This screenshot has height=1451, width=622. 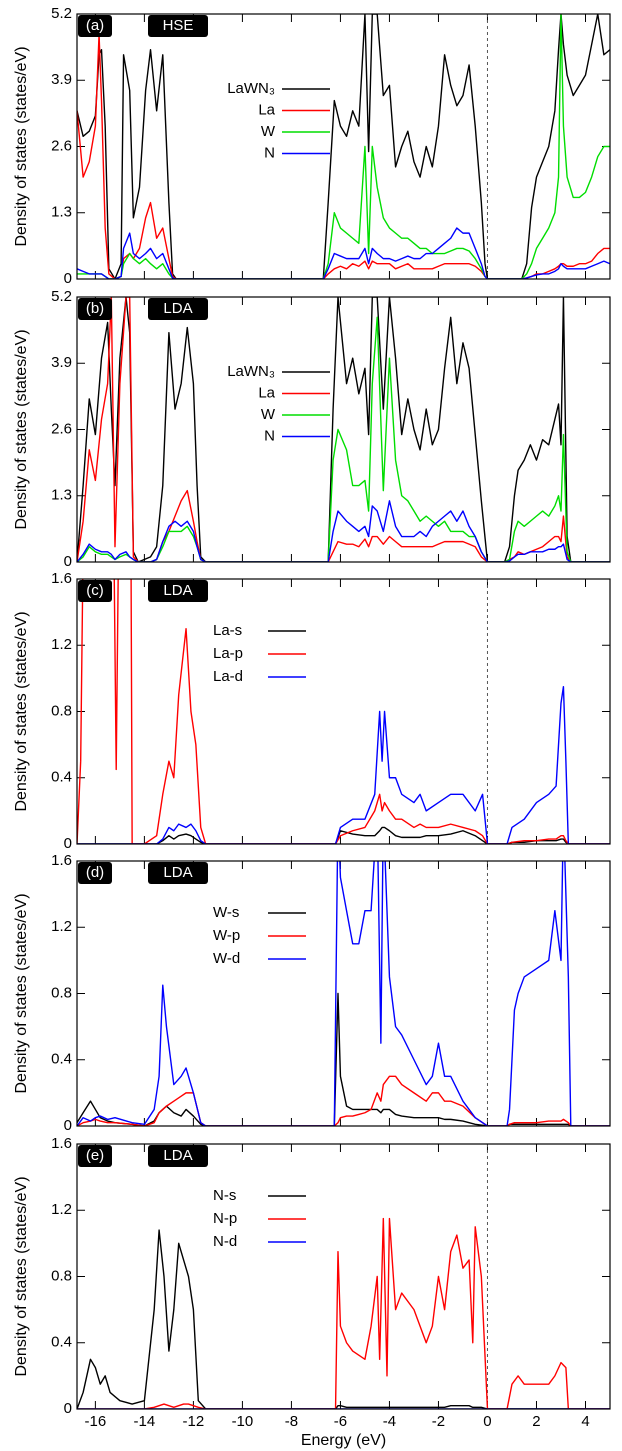 What do you see at coordinates (225, 1241) in the screenshot?
I see `legend-label: N-d` at bounding box center [225, 1241].